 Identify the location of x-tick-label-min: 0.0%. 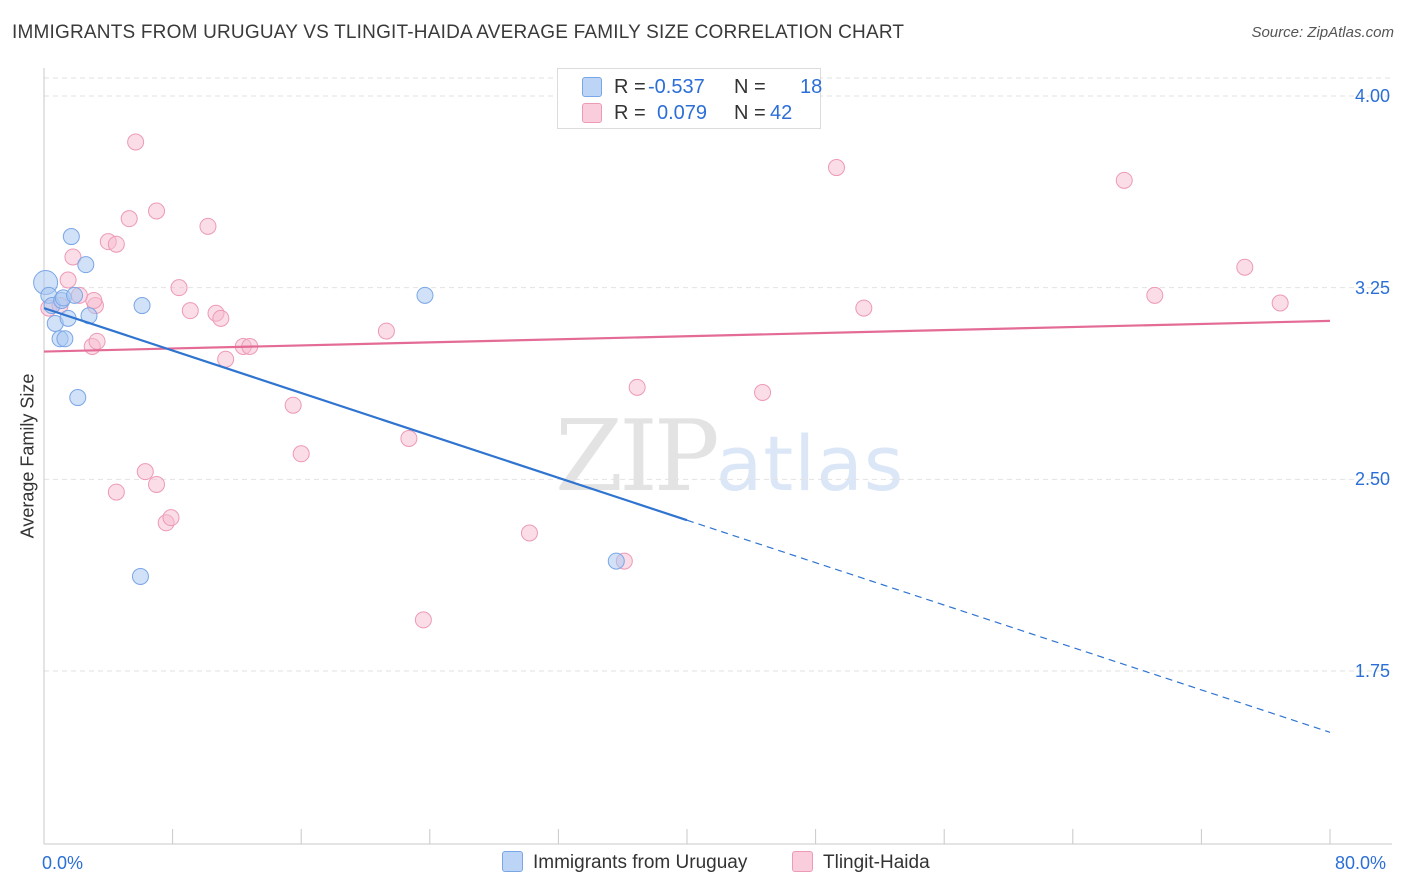
(63, 863).